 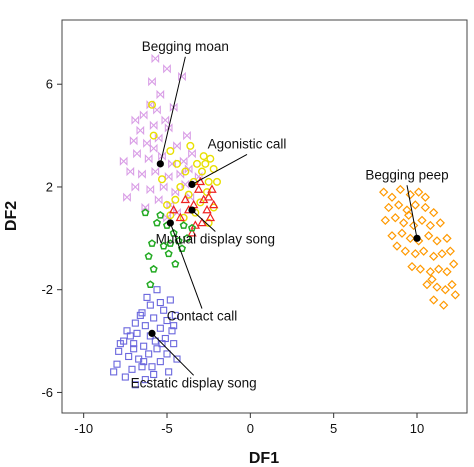 What do you see at coordinates (417, 428) in the screenshot?
I see `x-tick-label: 10` at bounding box center [417, 428].